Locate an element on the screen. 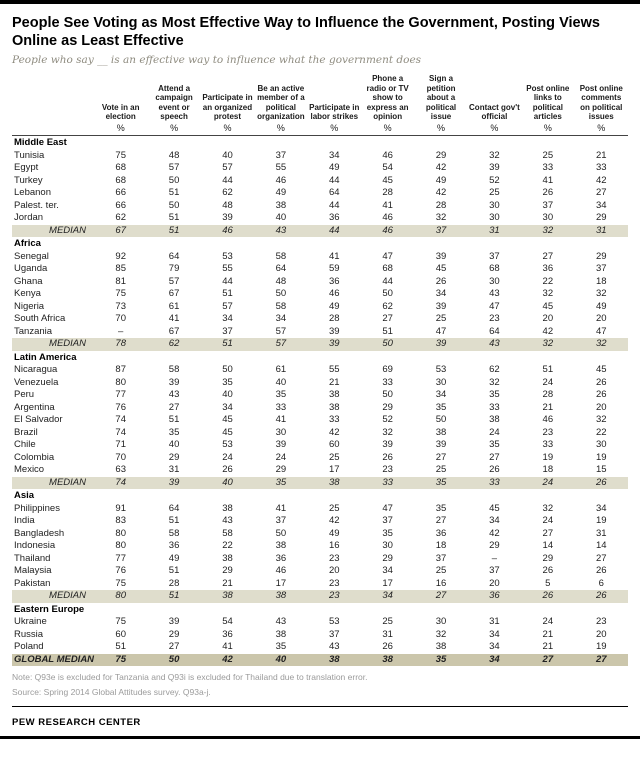 This screenshot has width=640, height=774. country-row: Turkey 68 50 44 46 44 45 49 52 41 42 is located at coordinates (320, 181).